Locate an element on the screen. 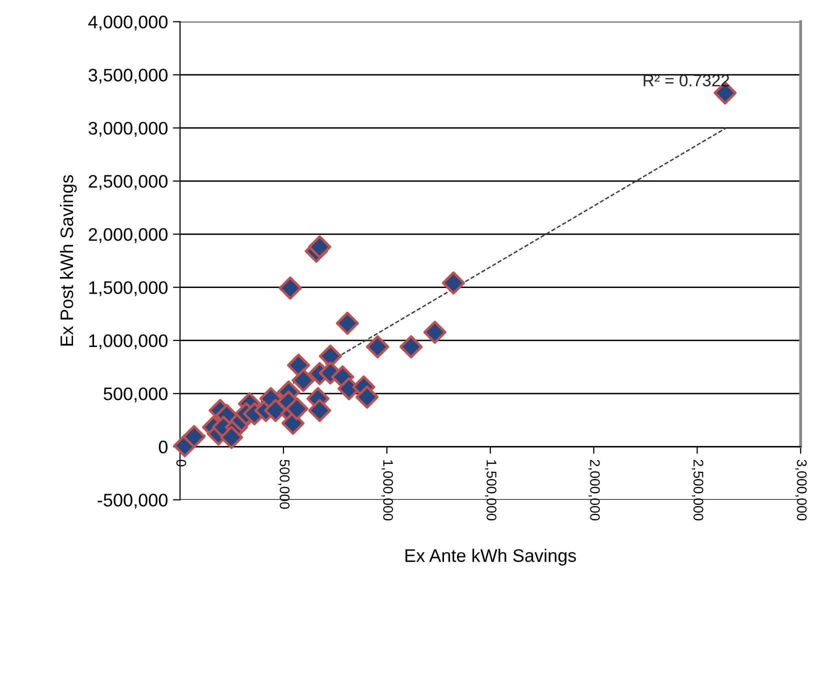  y-tick-label: 3,000,000 is located at coordinates (128, 129).